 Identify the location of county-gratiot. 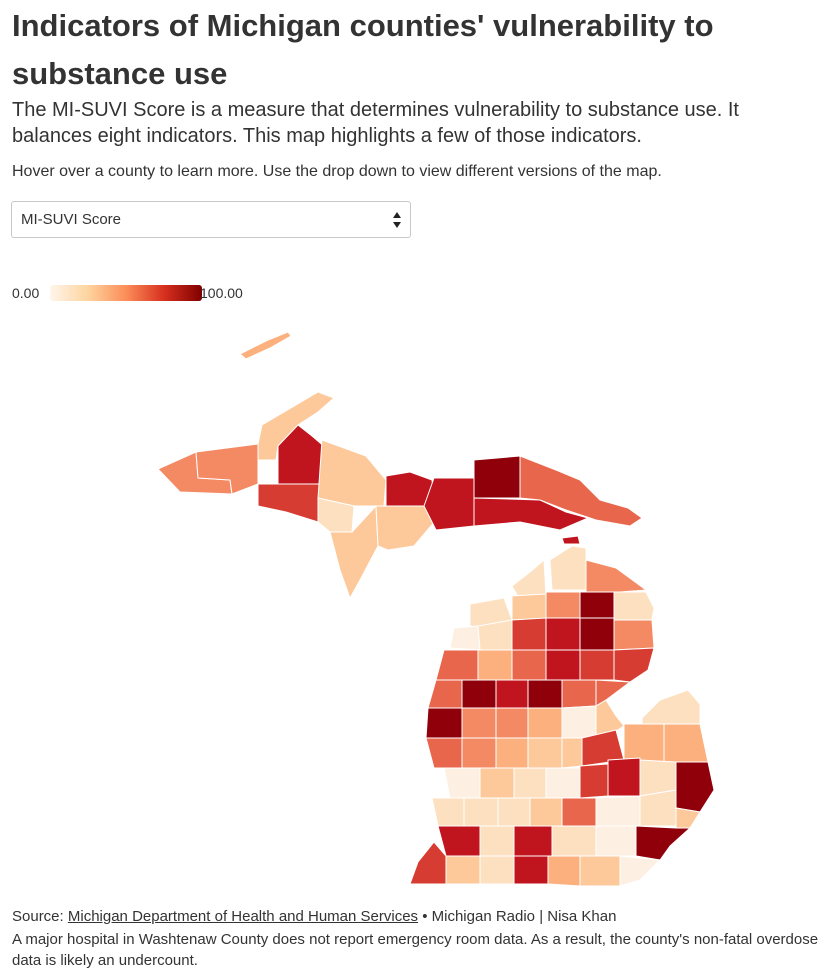
(512, 723).